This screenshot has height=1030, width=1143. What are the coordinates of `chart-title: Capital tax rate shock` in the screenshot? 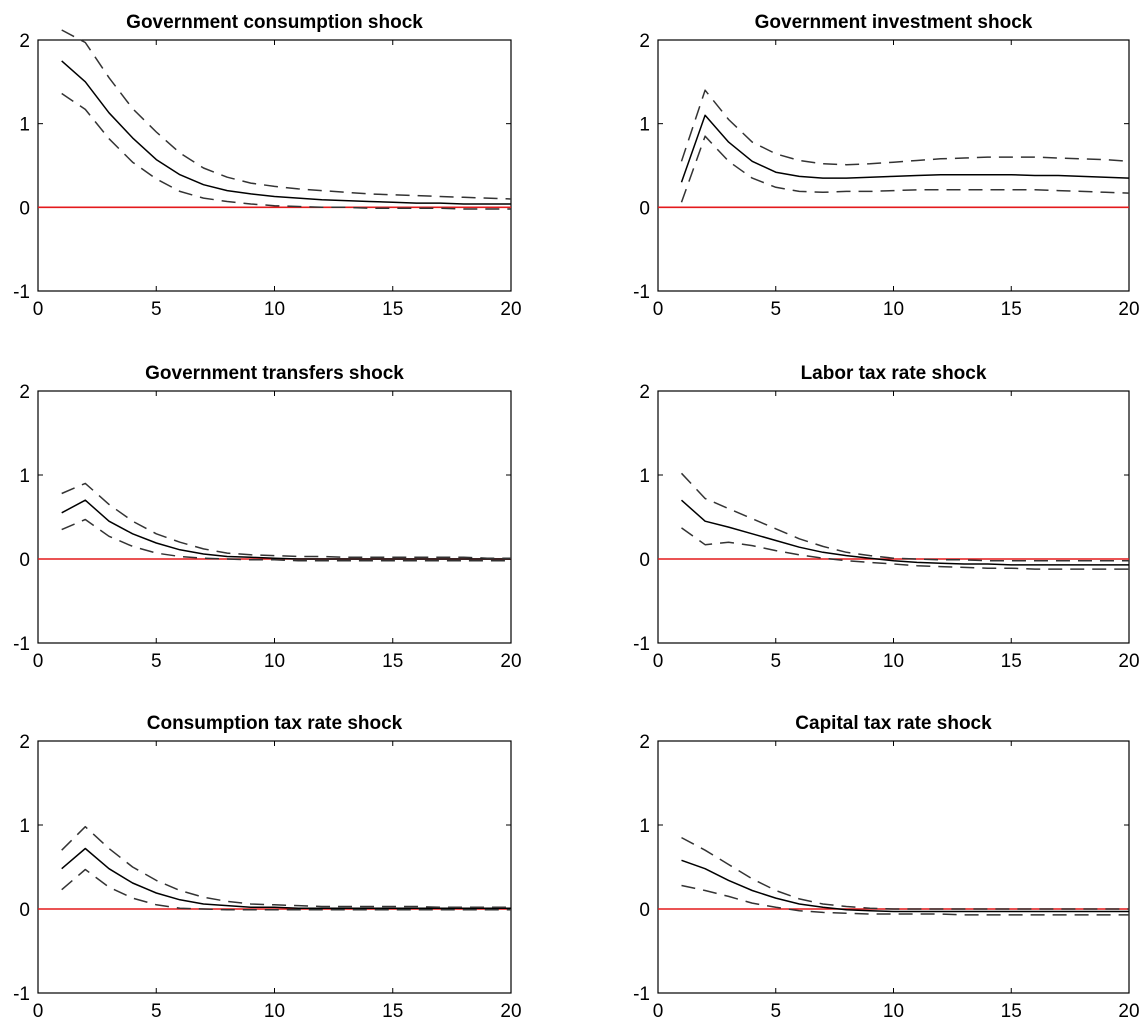 It's located at (893, 723).